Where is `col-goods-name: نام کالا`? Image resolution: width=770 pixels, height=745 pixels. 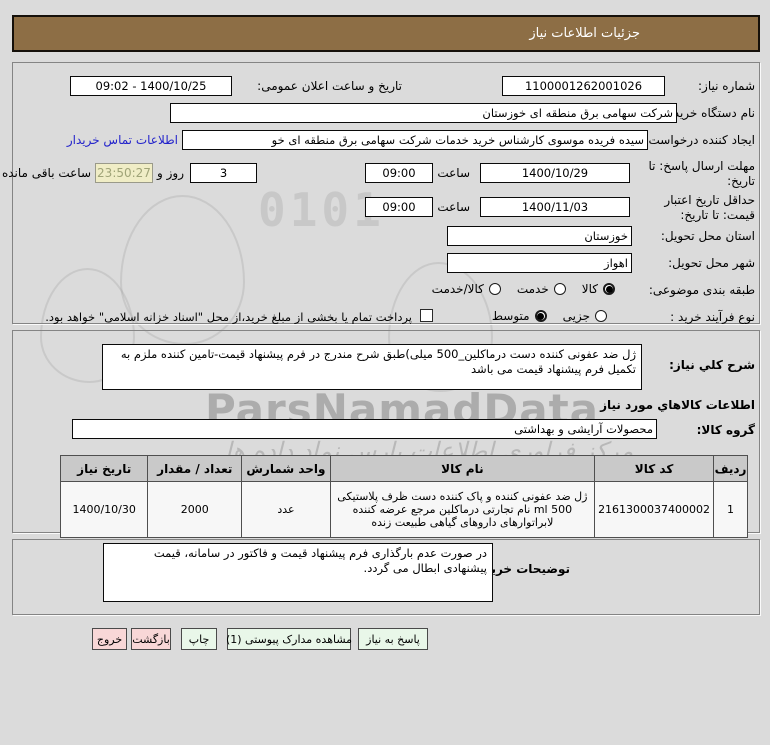 col-goods-name: نام کالا is located at coordinates (462, 468).